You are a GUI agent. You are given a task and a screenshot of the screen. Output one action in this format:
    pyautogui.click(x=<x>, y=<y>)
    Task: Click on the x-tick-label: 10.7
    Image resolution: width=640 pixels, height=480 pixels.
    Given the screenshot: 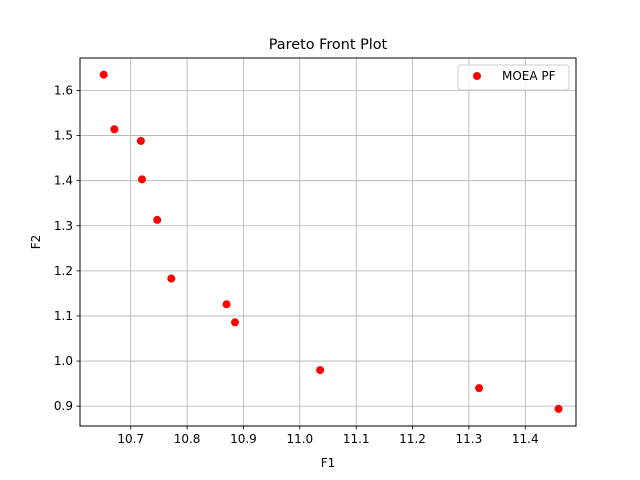 What is the action you would take?
    pyautogui.click(x=130, y=439)
    